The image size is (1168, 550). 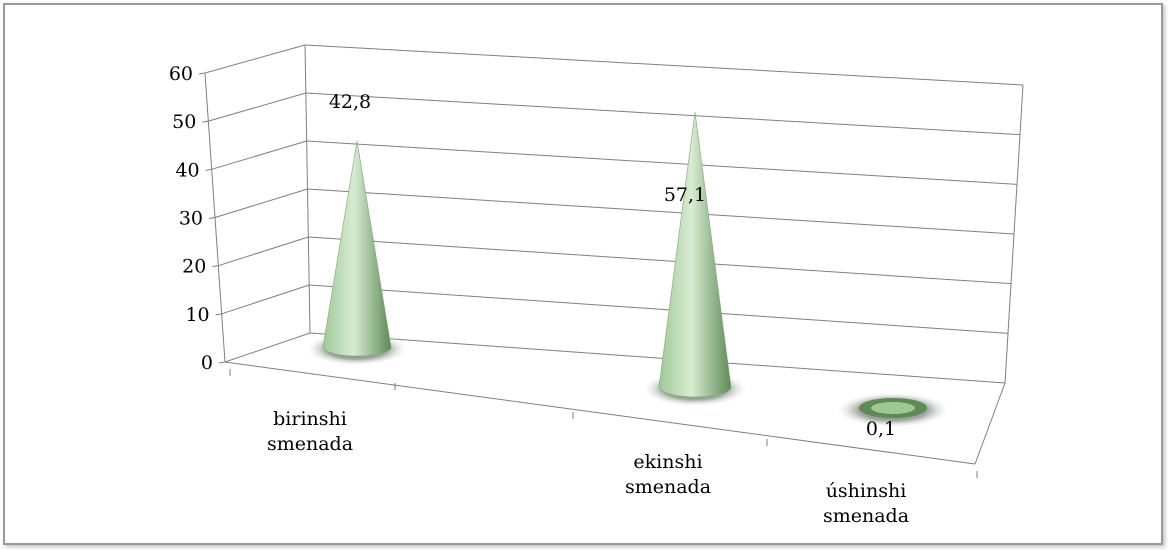 I want to click on data-label: 57,1, so click(x=685, y=195).